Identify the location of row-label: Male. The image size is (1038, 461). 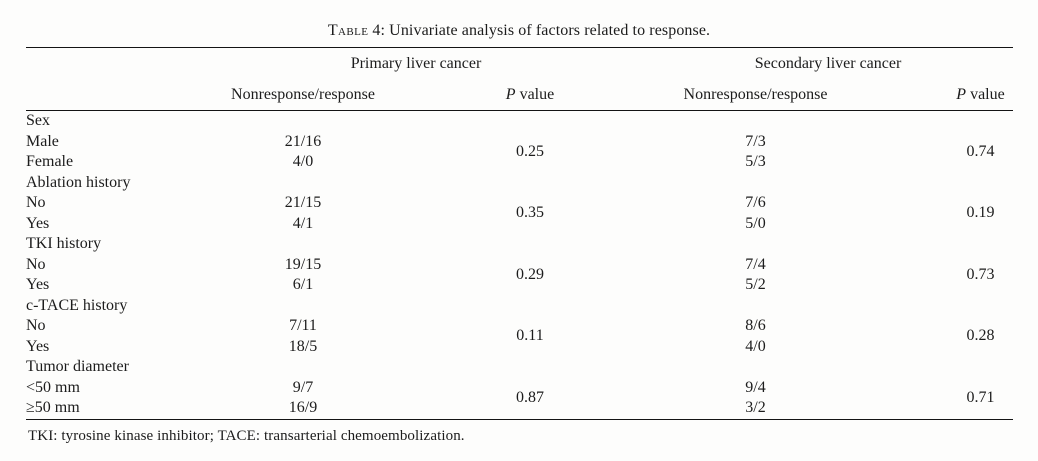
(42, 141).